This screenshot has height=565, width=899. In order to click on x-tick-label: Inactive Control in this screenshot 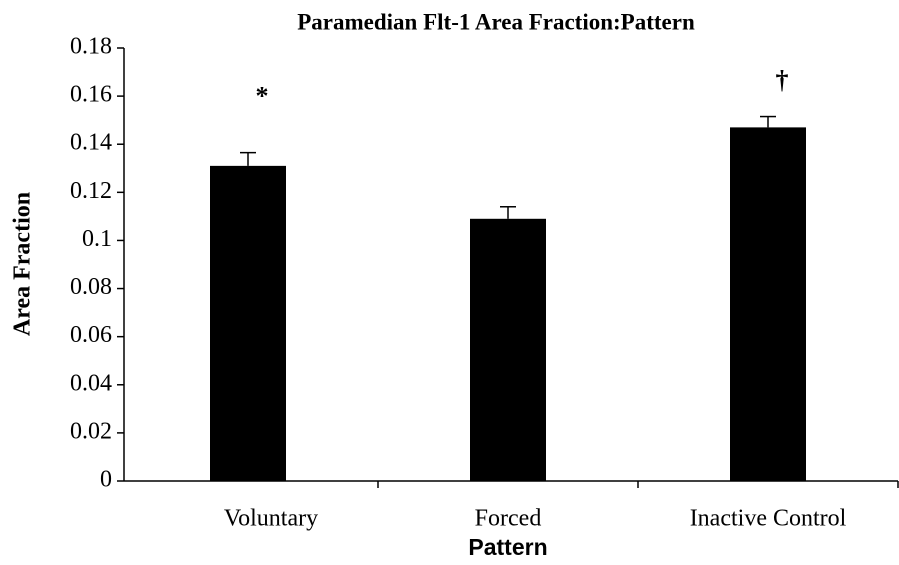, I will do `click(768, 519)`.